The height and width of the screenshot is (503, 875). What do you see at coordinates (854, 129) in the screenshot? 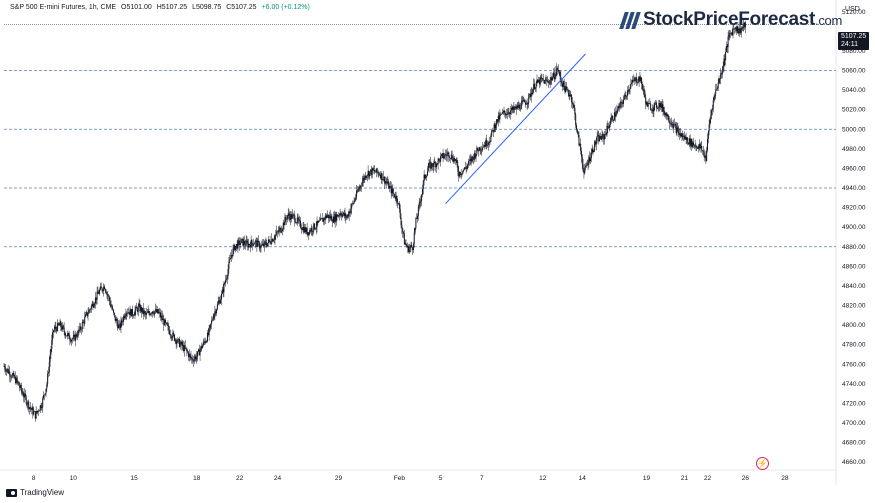
I see `y-tick-label: 5000.00` at bounding box center [854, 129].